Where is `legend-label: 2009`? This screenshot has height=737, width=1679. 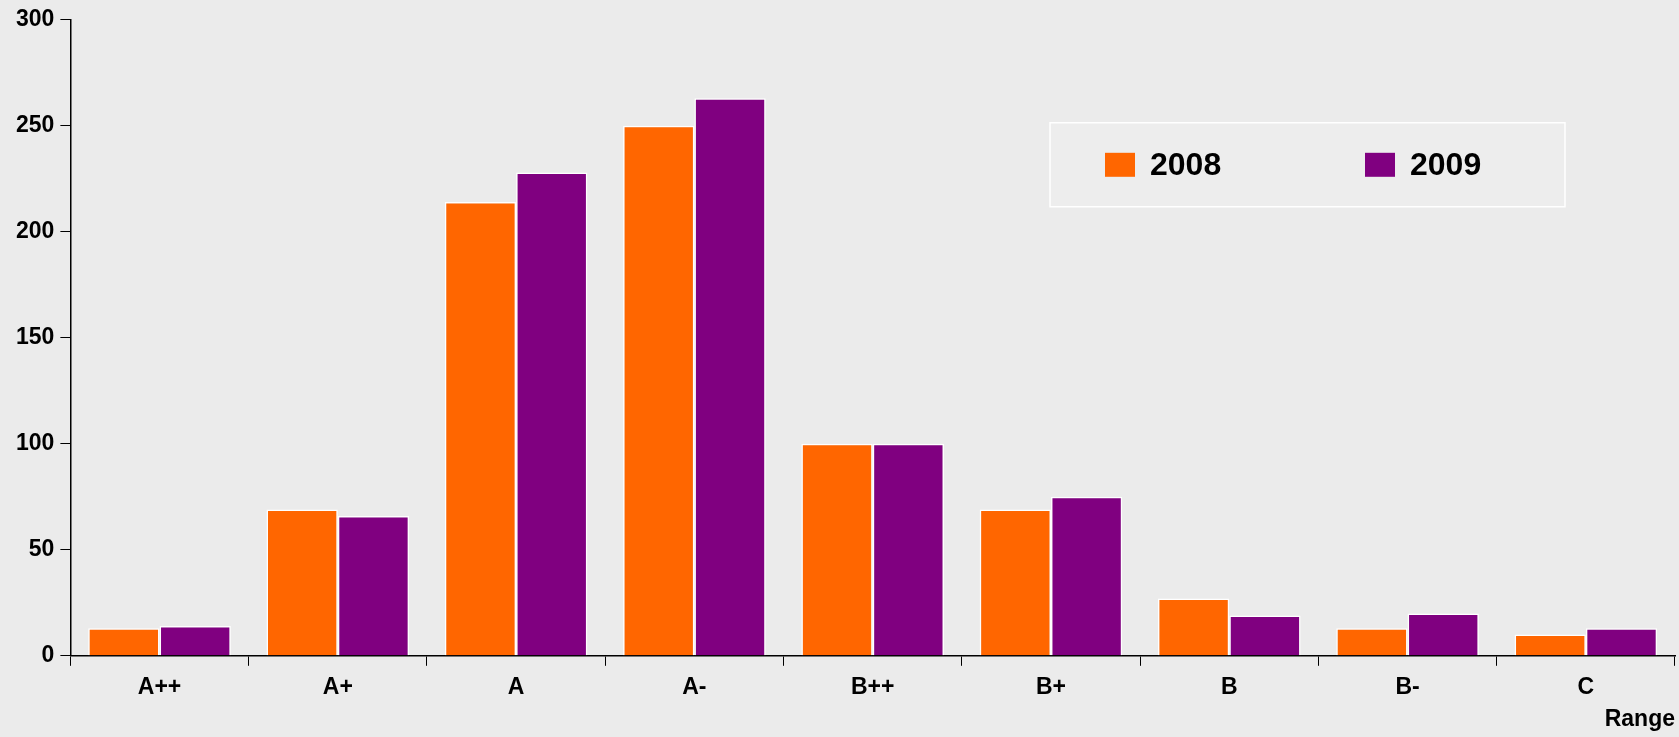
legend-label: 2009 is located at coordinates (1446, 163).